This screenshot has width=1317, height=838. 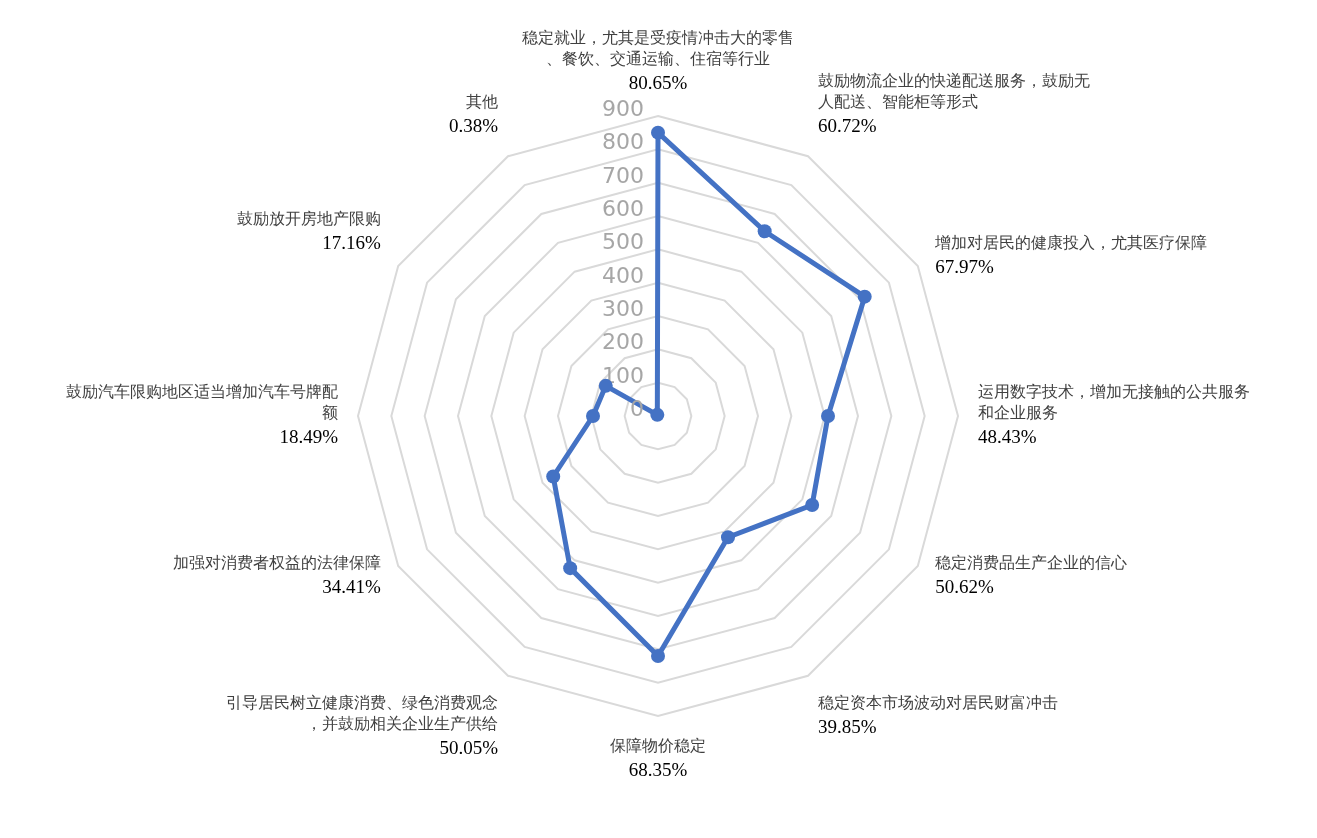 I want to click on text: 17.16%, so click(x=352, y=242).